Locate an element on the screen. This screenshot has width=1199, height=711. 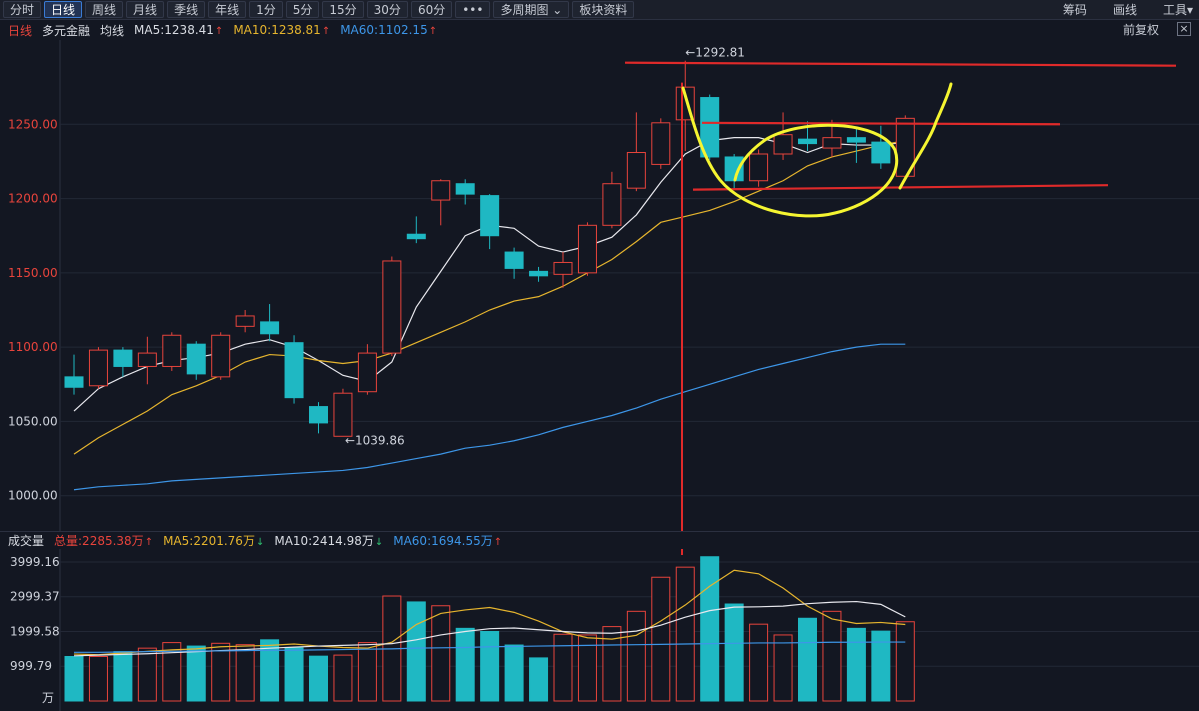
tab-60min: 60分 is located at coordinates (431, 9).